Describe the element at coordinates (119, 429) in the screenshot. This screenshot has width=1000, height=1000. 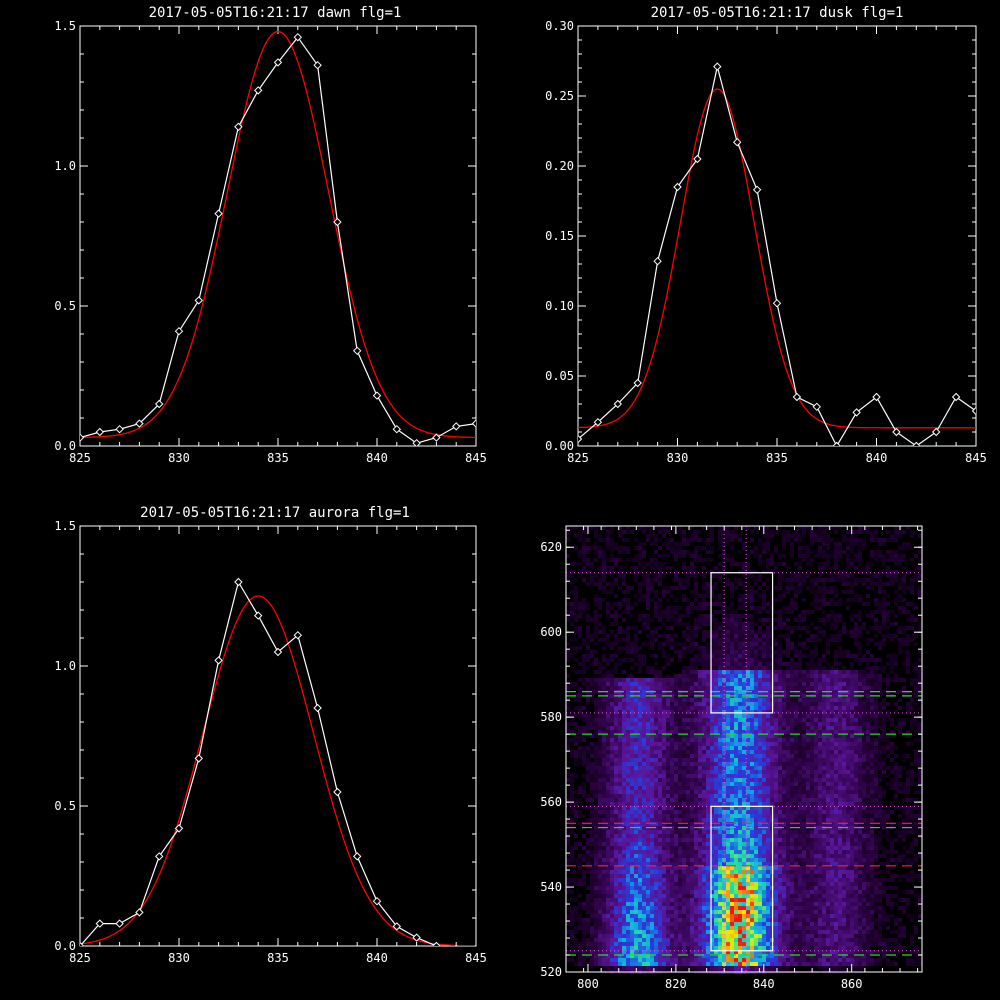
I see `data-point-diamond` at that location.